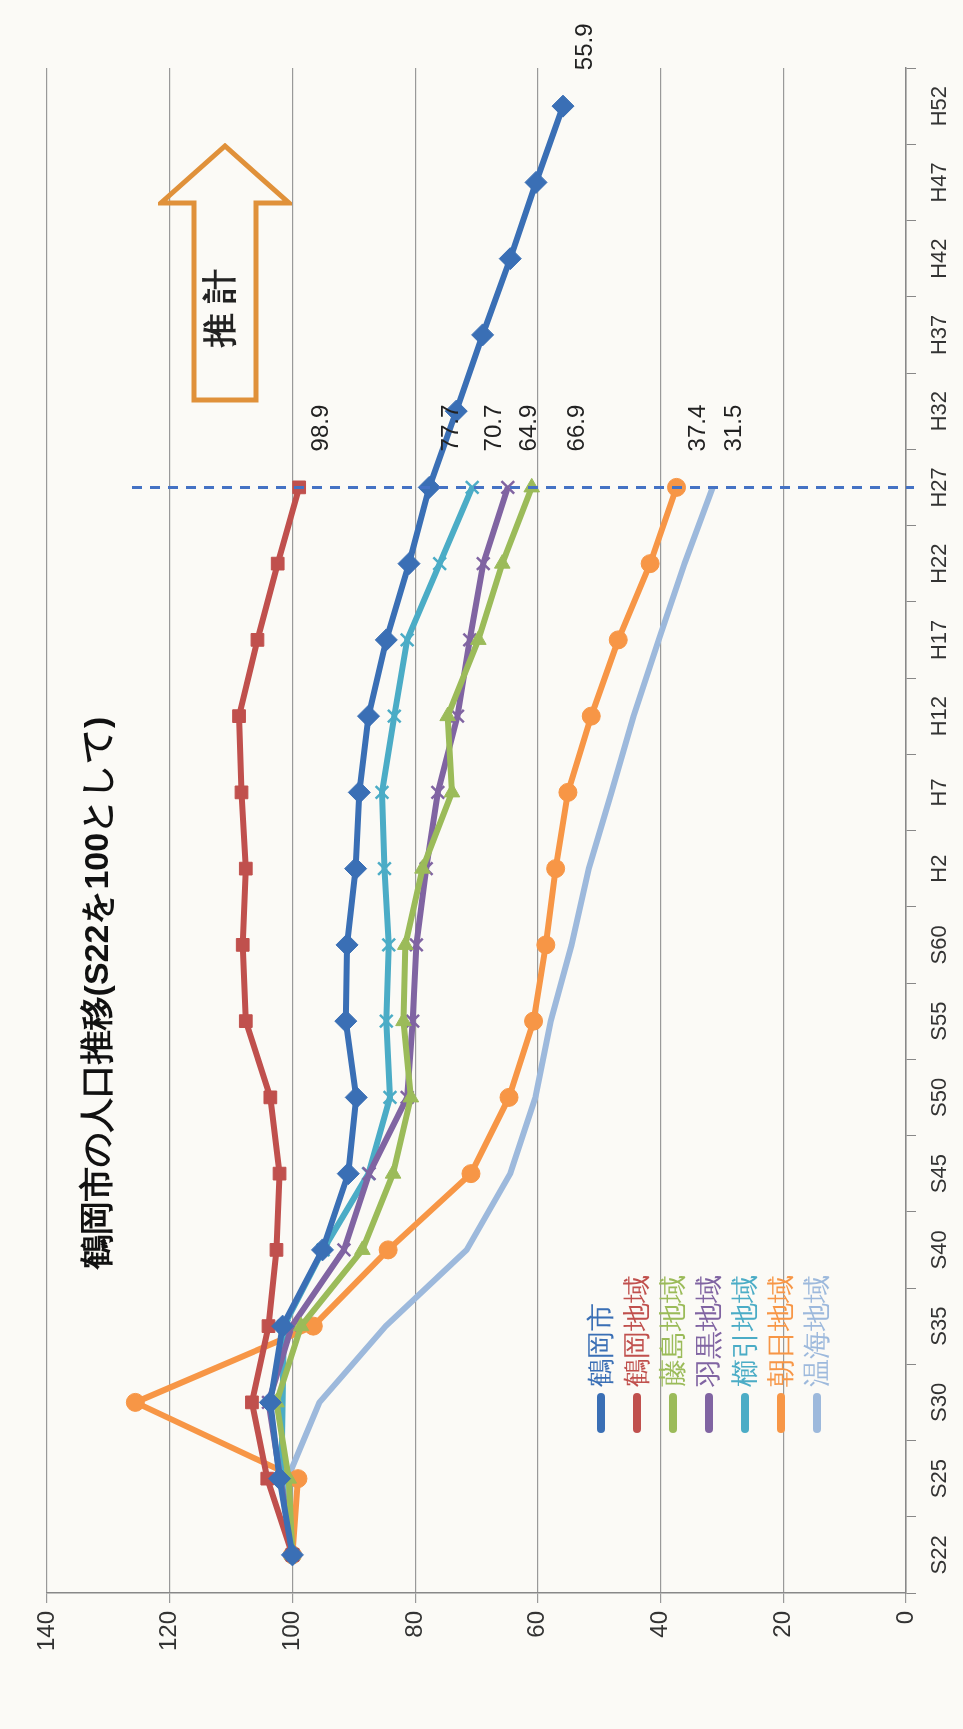 The image size is (963, 1729). Describe the element at coordinates (939, 258) in the screenshot. I see `y-tick-label: H42` at that location.